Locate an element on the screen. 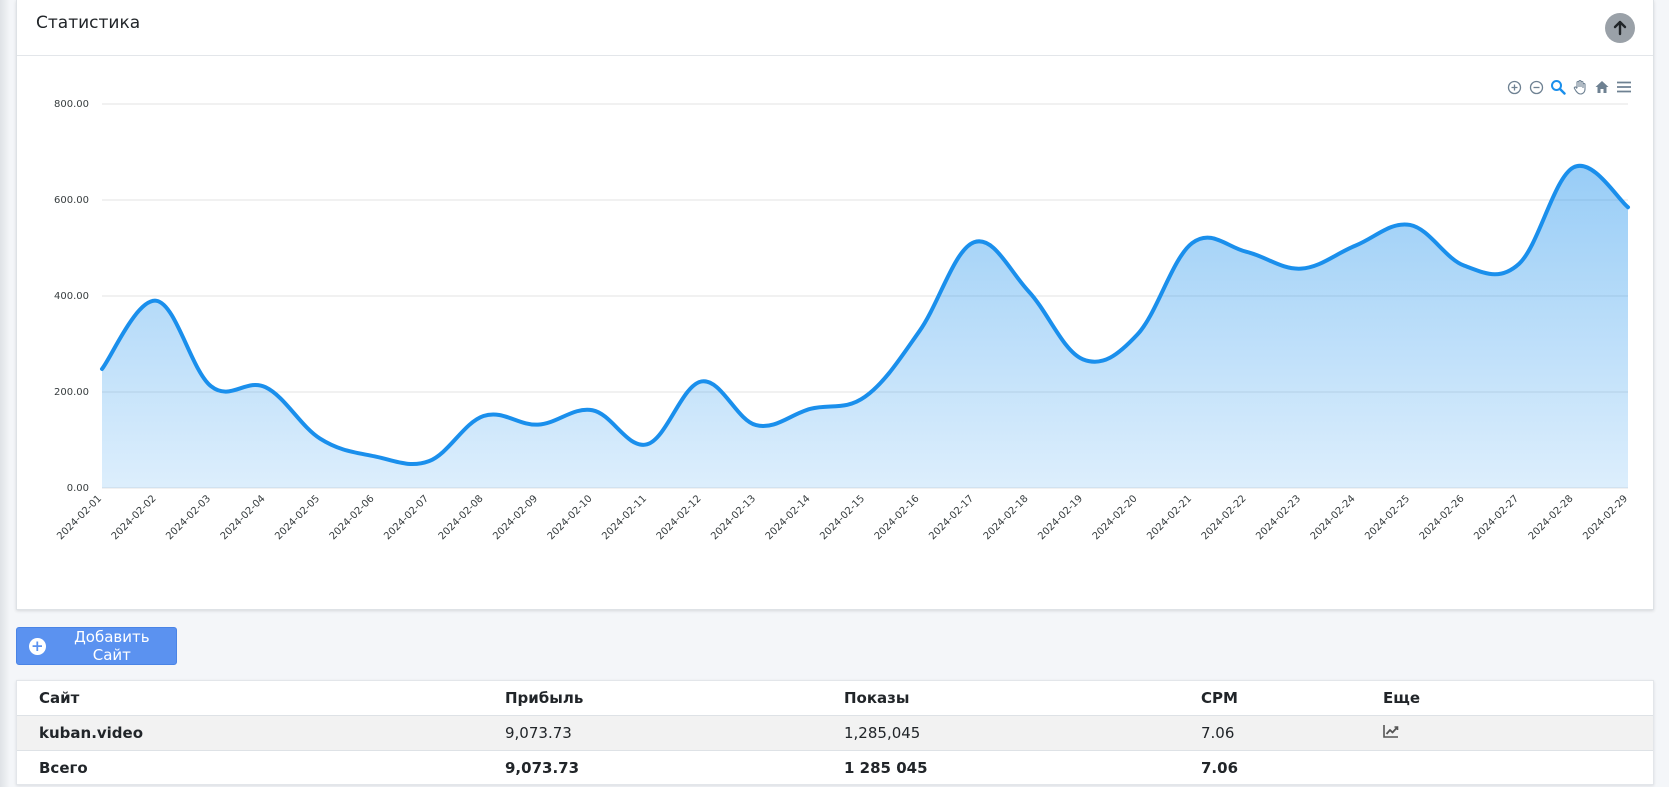 Image resolution: width=1669 pixels, height=787 pixels. add-site-button: + Добавить Сайт is located at coordinates (96, 646).